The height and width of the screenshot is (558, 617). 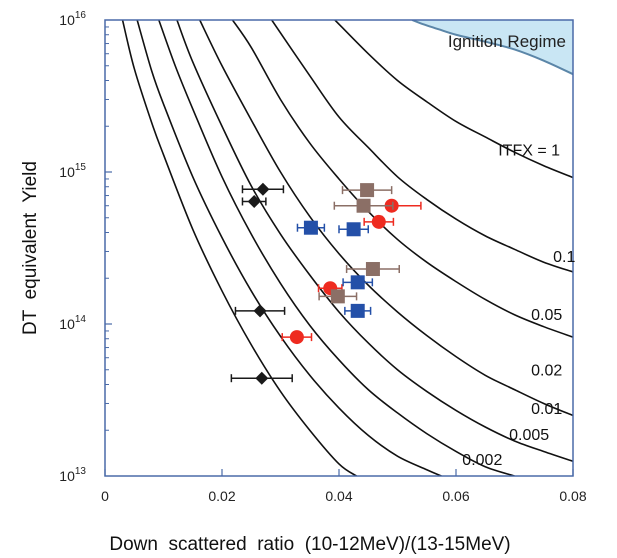 What do you see at coordinates (455, 496) in the screenshot?
I see `x-tick-label-3: 0.06` at bounding box center [455, 496].